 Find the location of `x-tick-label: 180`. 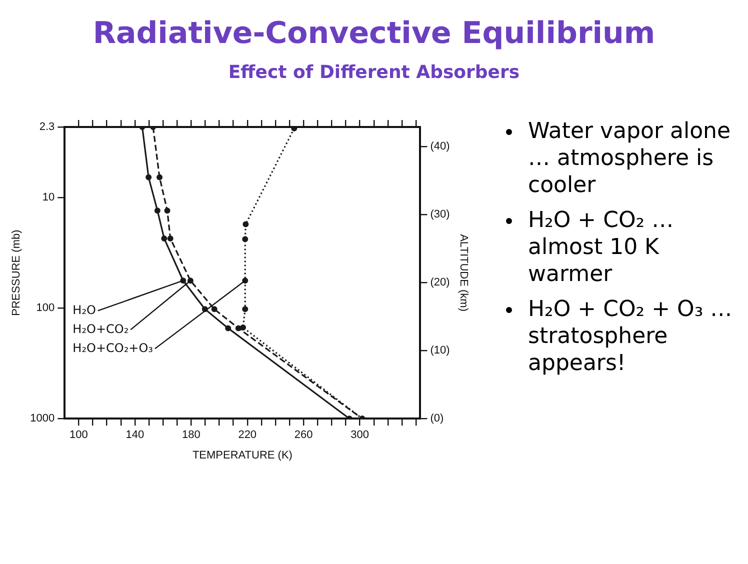

x-tick-label: 180 is located at coordinates (191, 435).